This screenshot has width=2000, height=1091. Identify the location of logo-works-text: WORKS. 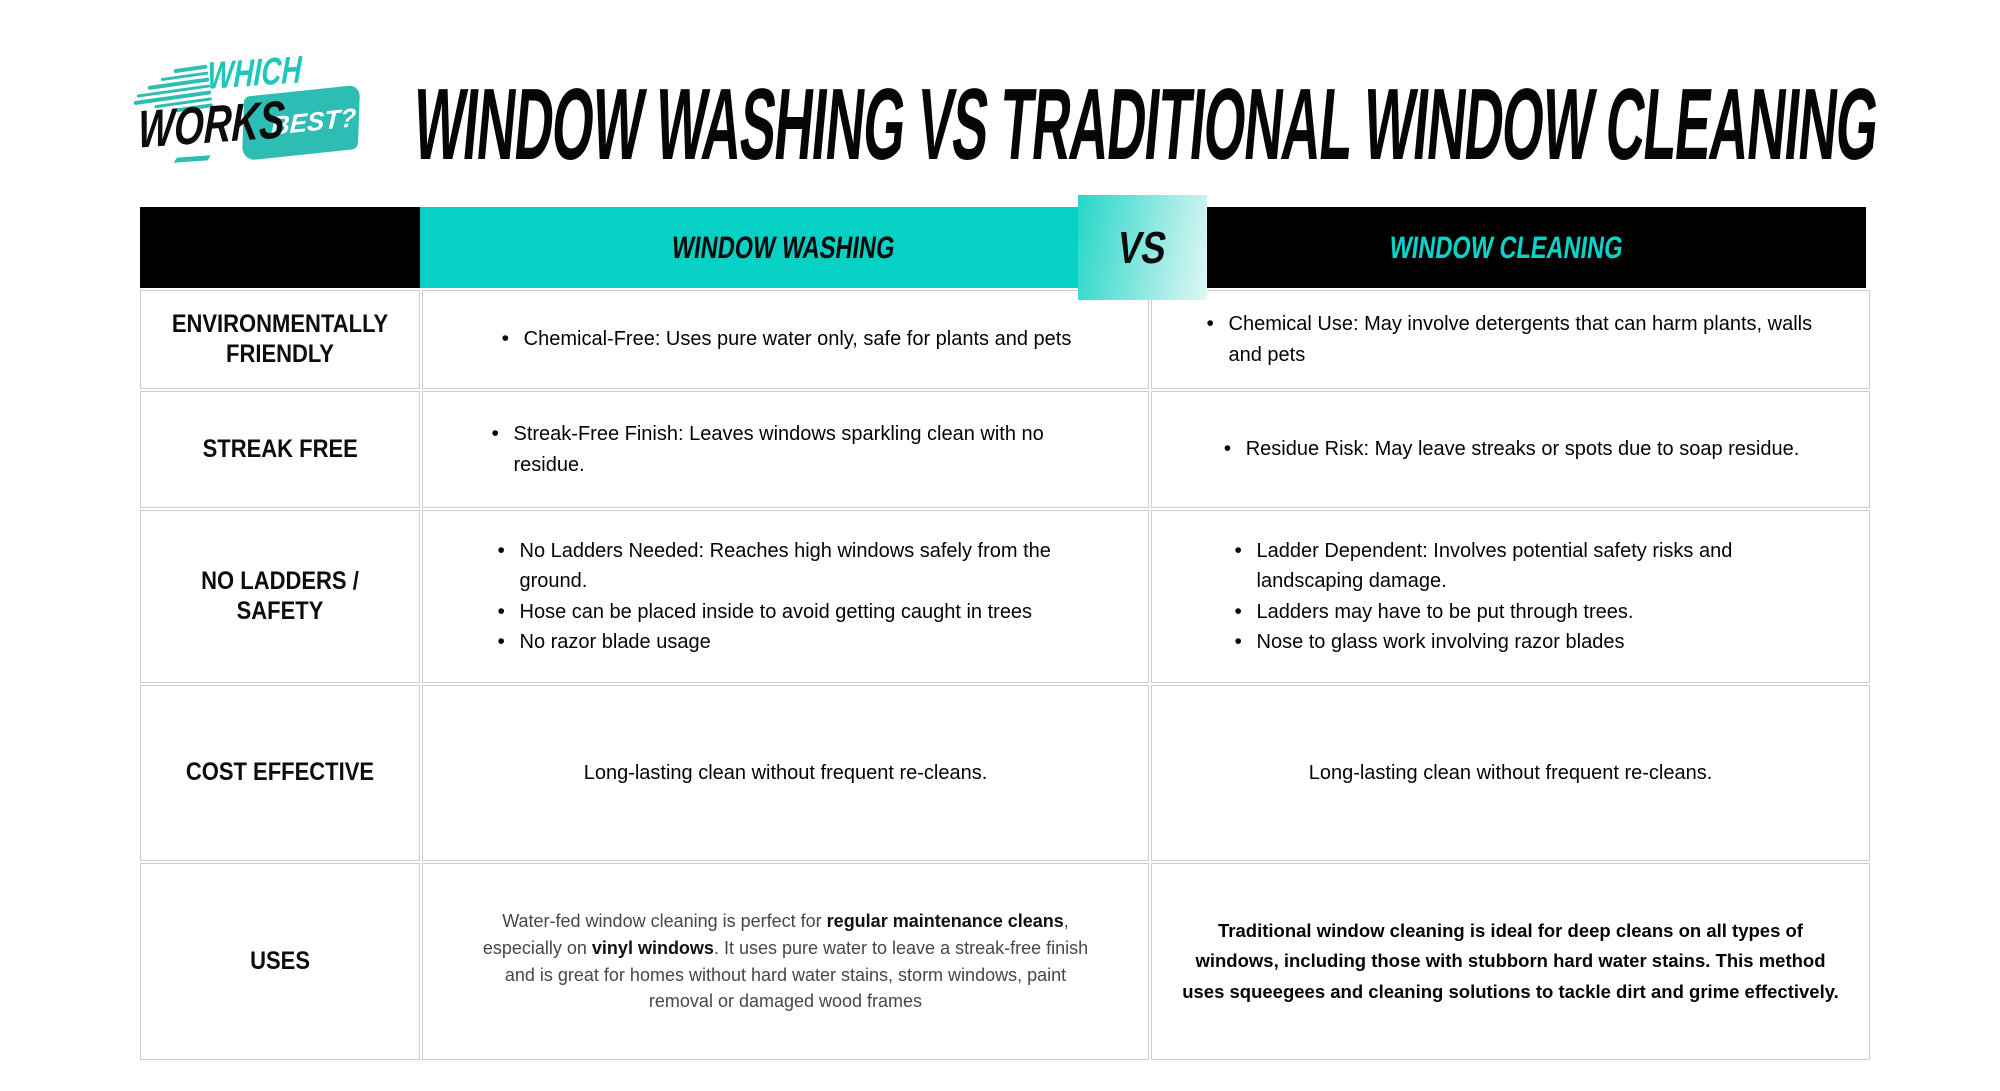
(211, 125).